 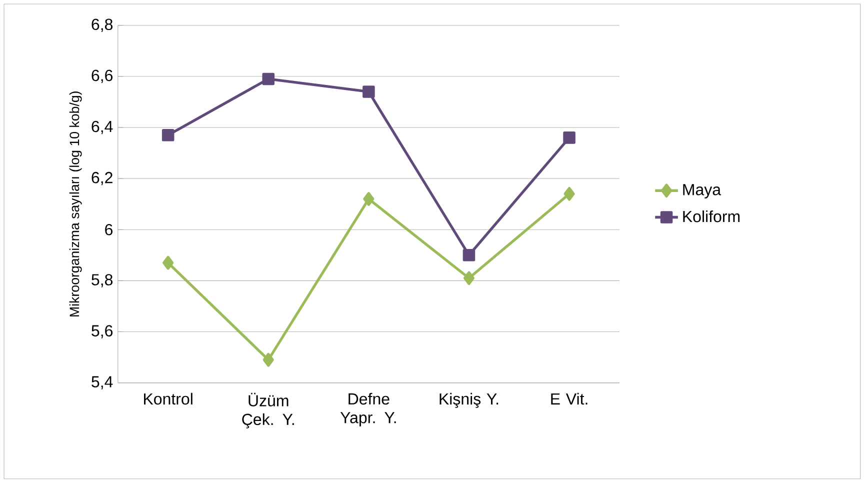 I want to click on legend-label: Maya, so click(x=702, y=191).